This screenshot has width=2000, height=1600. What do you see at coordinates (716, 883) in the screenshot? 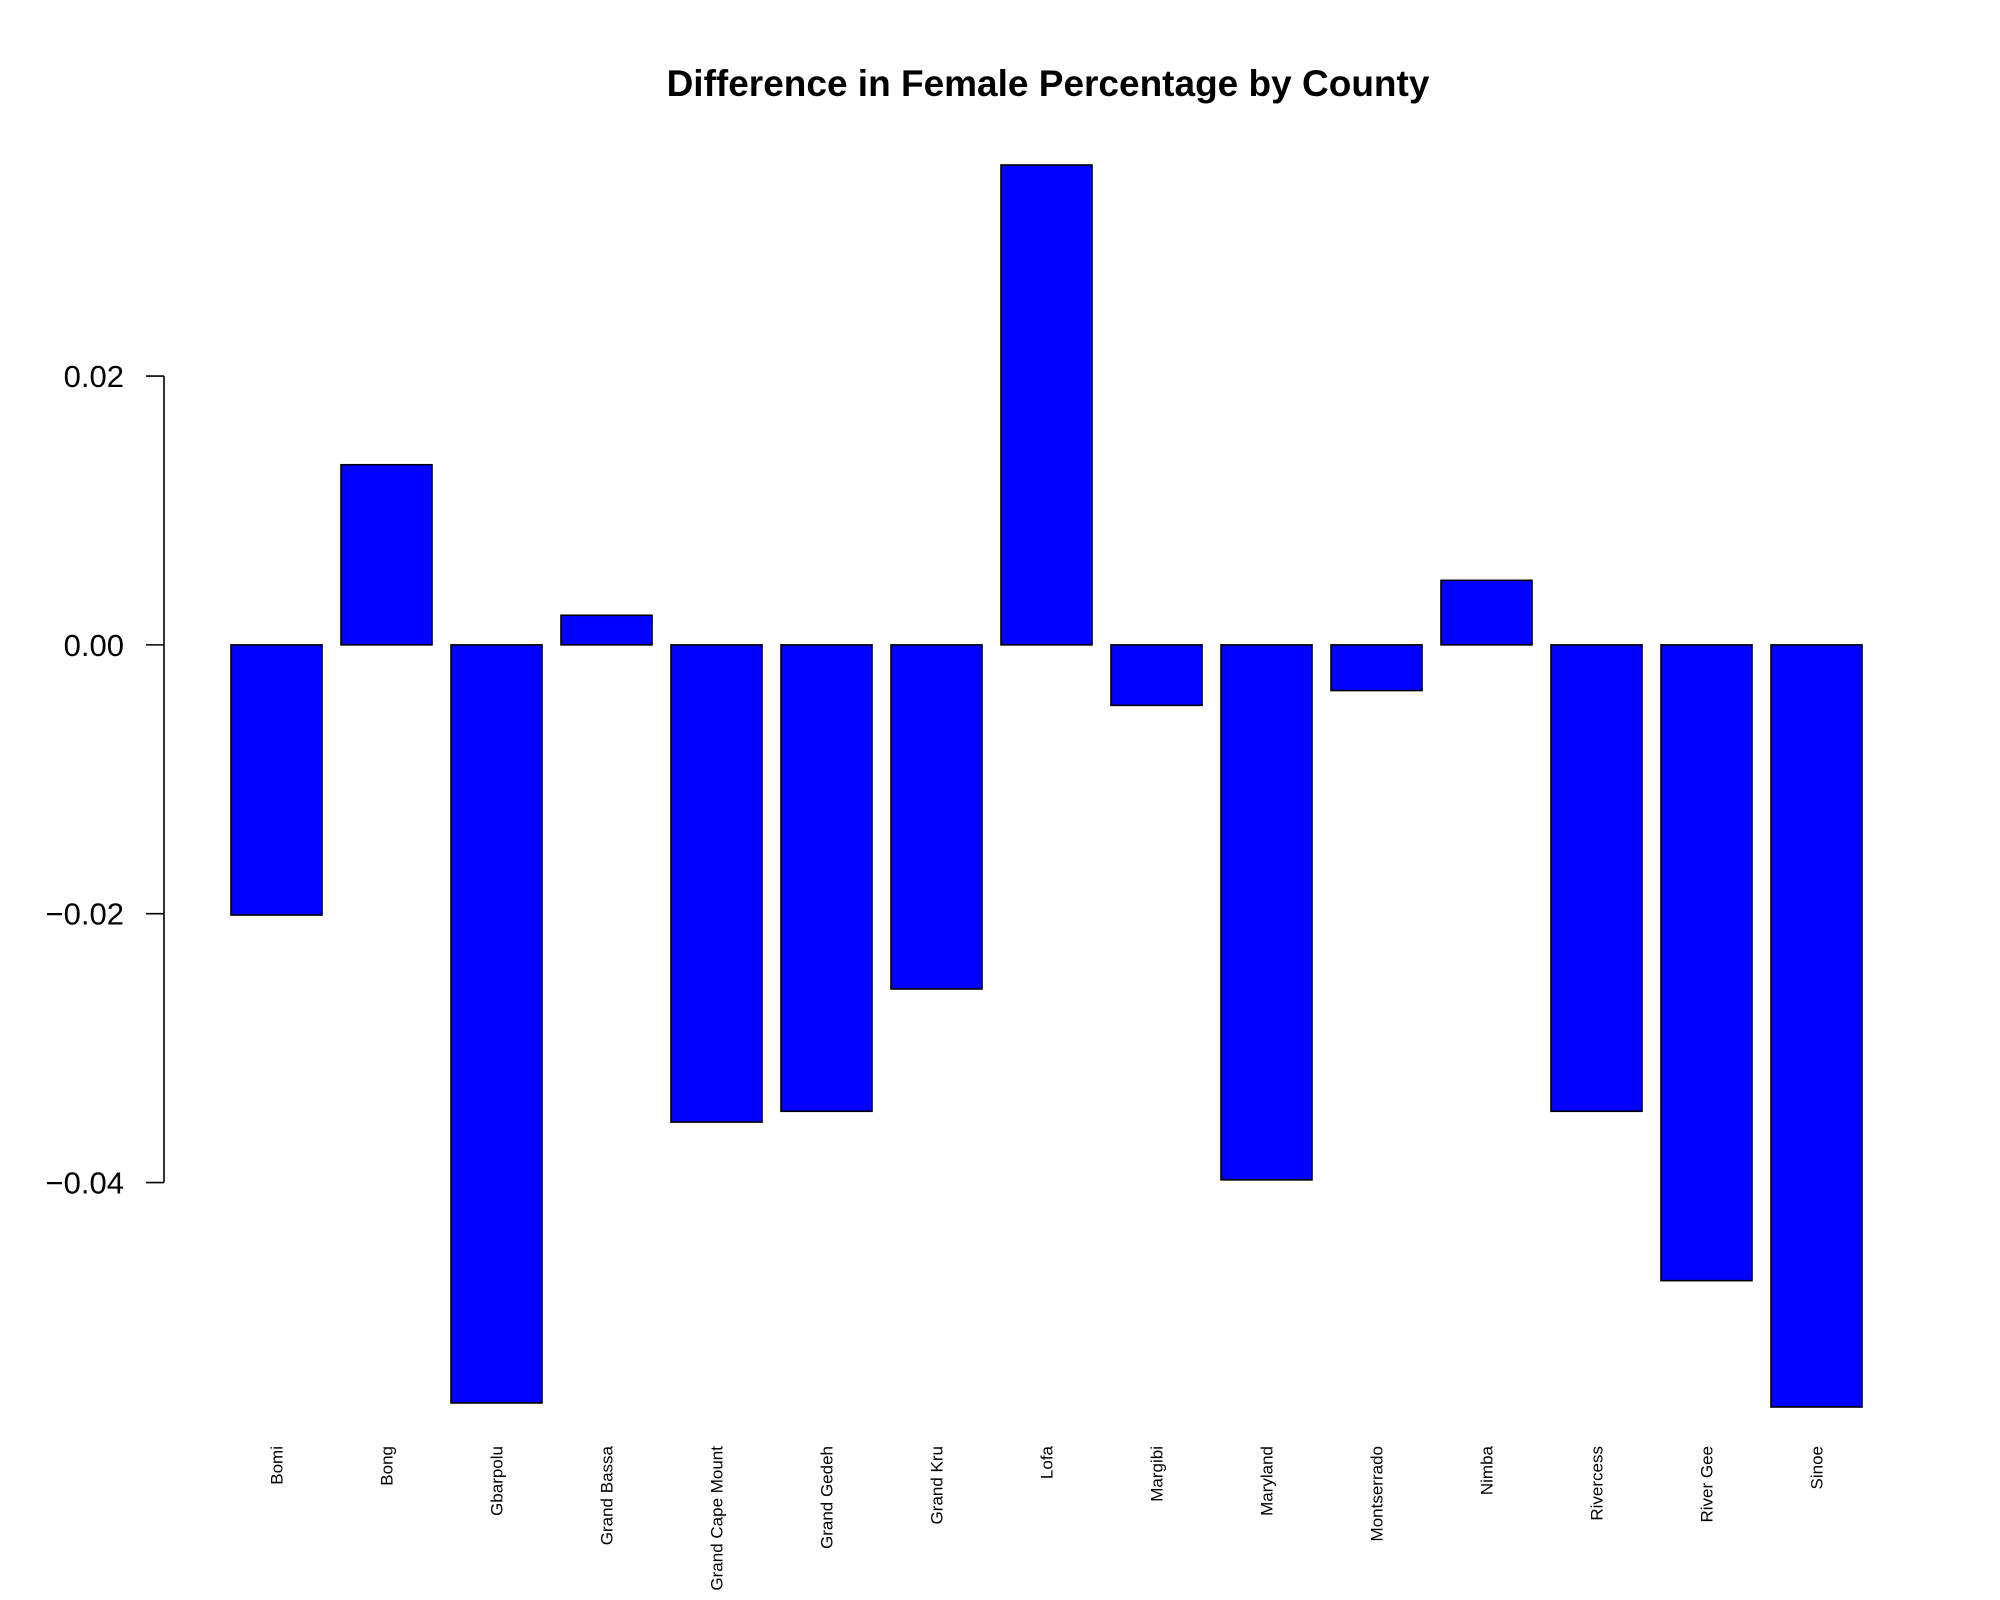
I see `bar-grand-cape-mount` at bounding box center [716, 883].